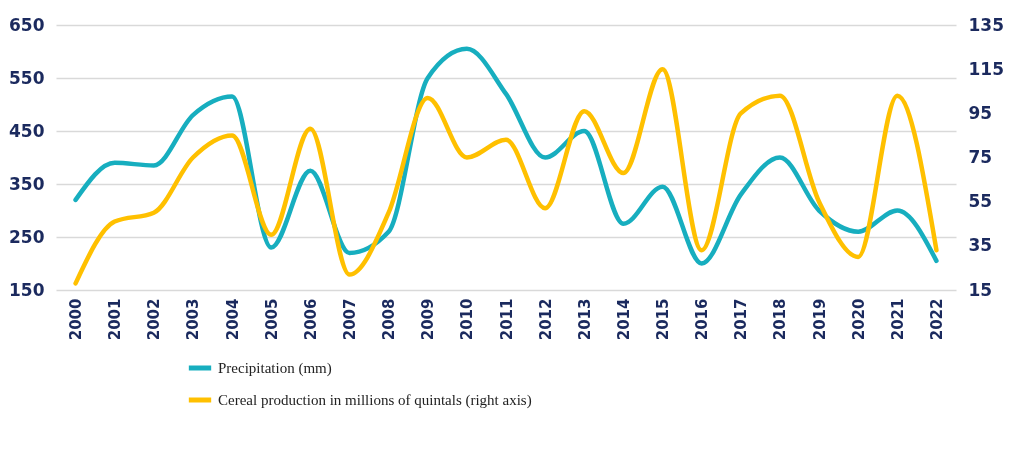  What do you see at coordinates (27, 77) in the screenshot?
I see `y-tick-label: 550` at bounding box center [27, 77].